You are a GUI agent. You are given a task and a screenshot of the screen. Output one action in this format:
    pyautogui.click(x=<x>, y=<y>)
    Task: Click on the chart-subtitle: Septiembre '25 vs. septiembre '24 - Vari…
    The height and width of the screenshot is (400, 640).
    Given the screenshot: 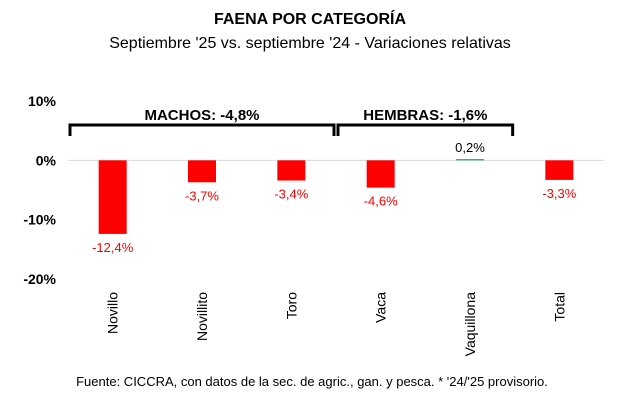 What is the action you would take?
    pyautogui.click(x=310, y=43)
    